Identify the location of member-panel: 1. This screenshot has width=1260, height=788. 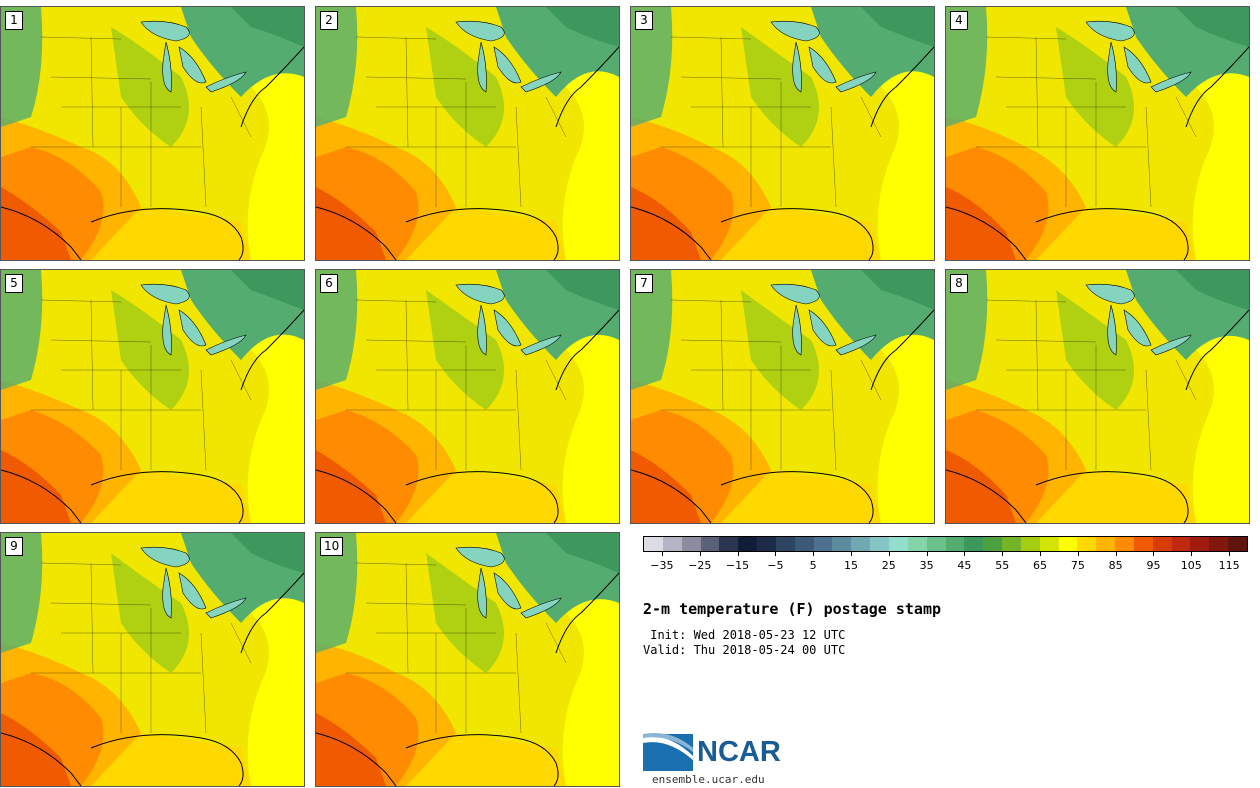
(152, 133).